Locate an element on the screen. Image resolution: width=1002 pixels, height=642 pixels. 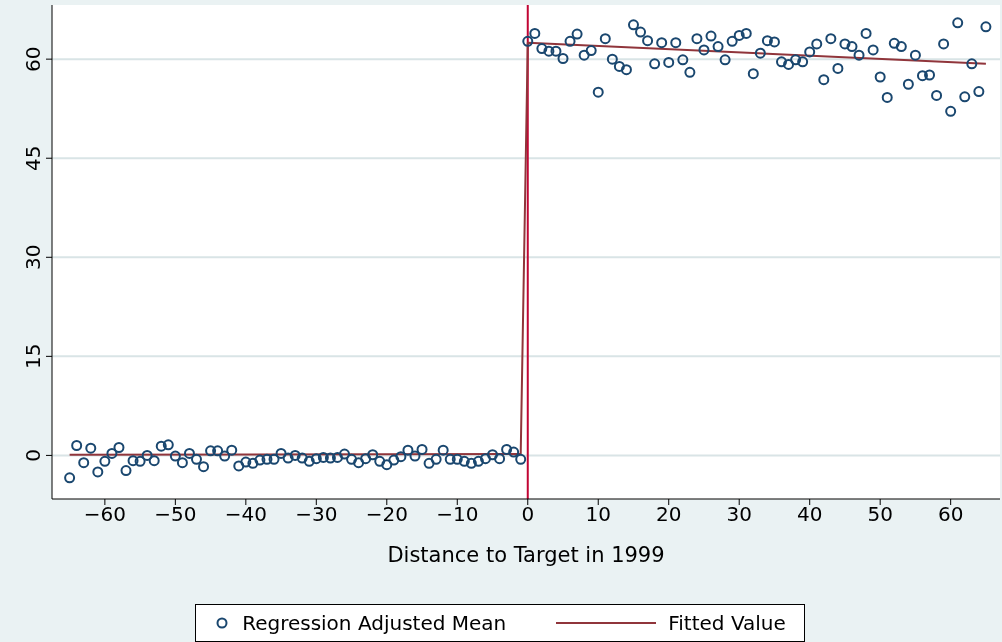
x-tick-label: 20 is located at coordinates (669, 514).